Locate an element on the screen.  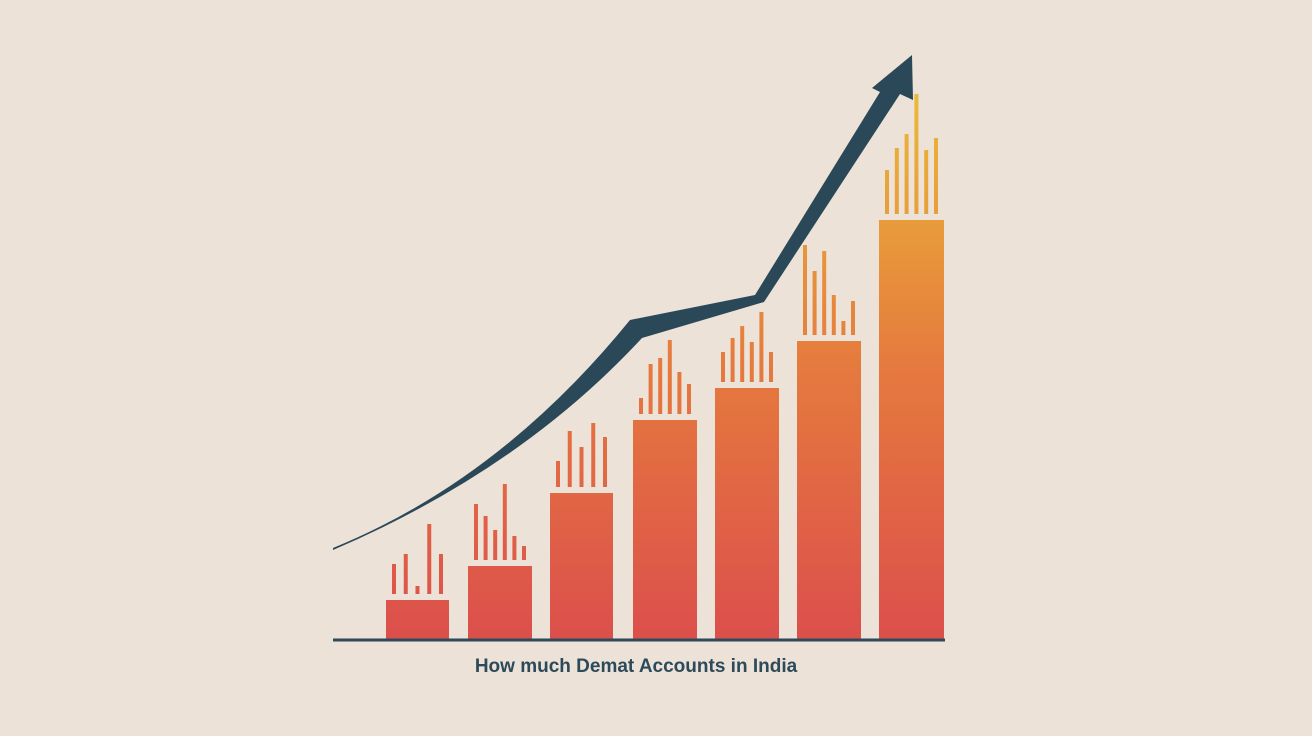
caption: How much Demat Accounts in India is located at coordinates (636, 666).